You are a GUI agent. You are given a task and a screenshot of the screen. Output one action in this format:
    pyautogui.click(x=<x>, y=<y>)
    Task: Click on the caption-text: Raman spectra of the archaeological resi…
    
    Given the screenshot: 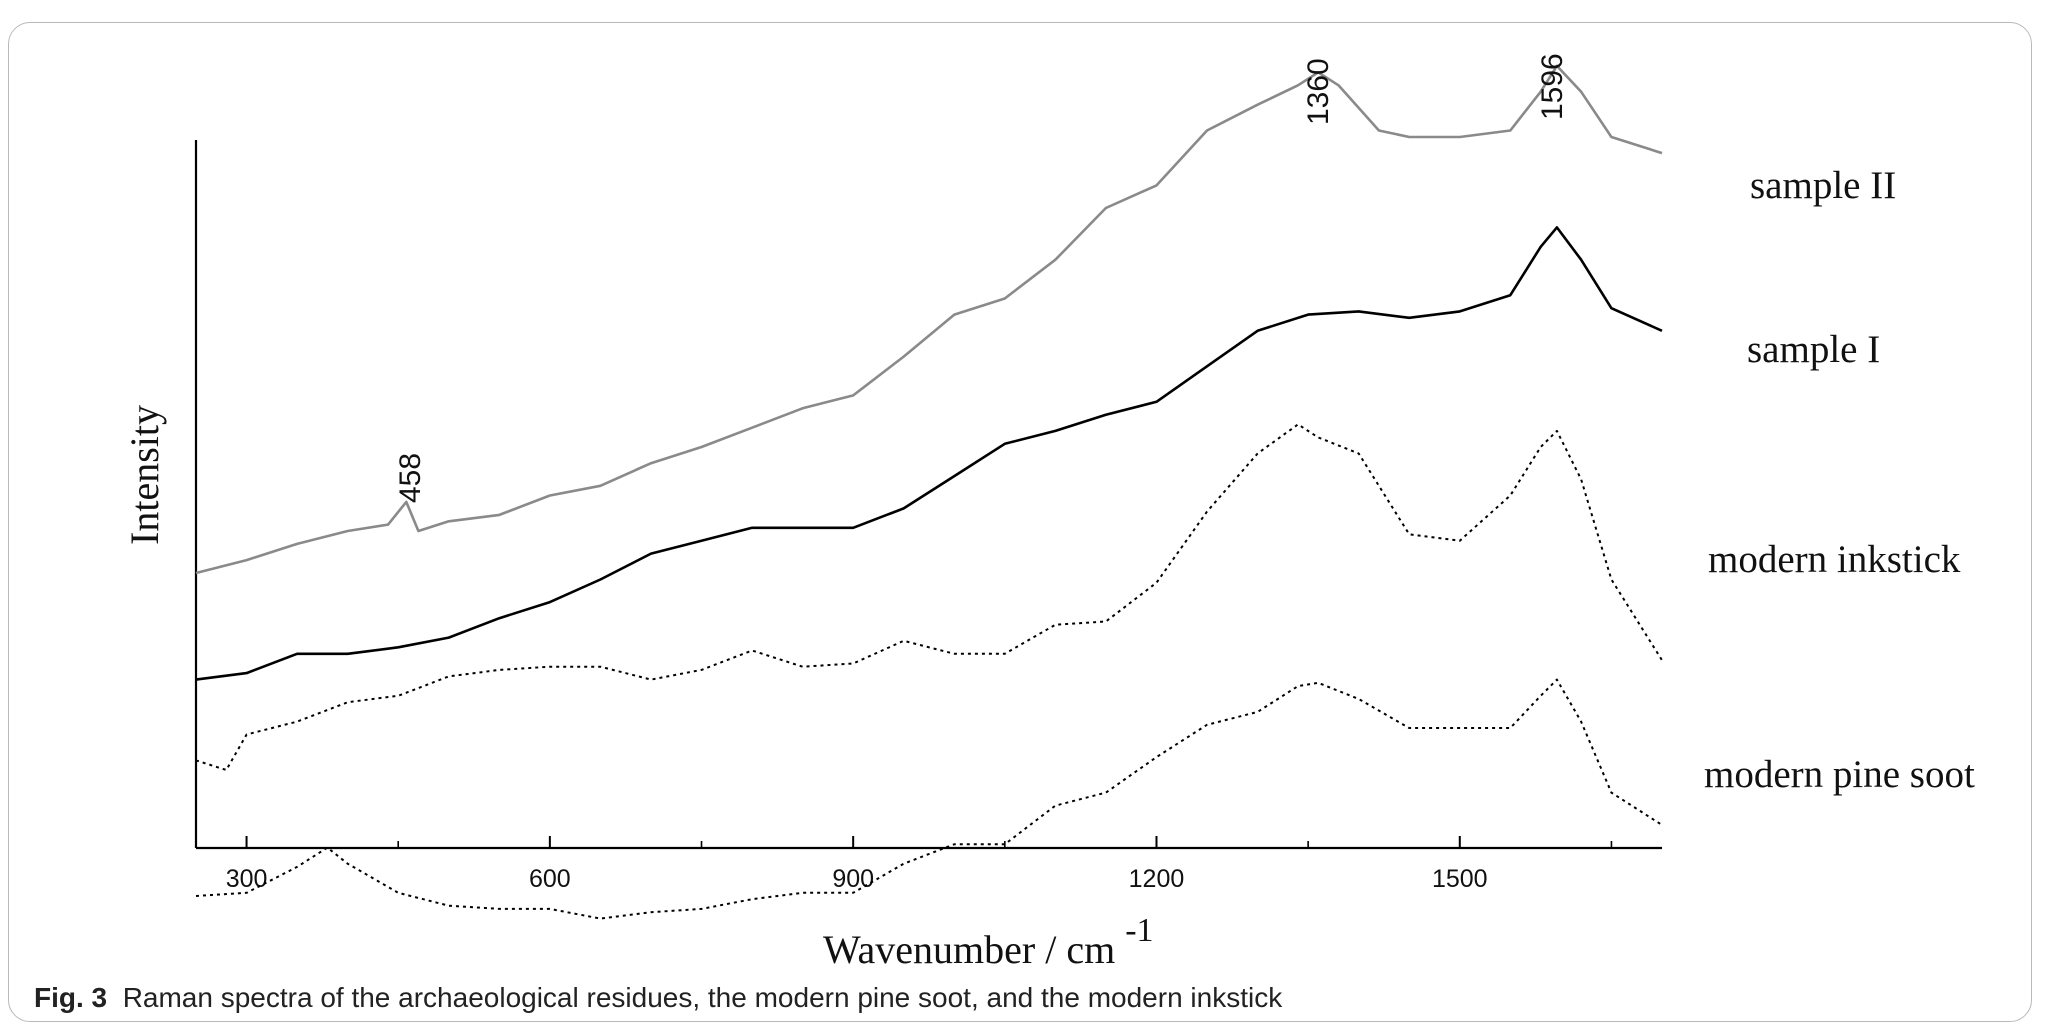 What is the action you would take?
    pyautogui.click(x=702, y=997)
    